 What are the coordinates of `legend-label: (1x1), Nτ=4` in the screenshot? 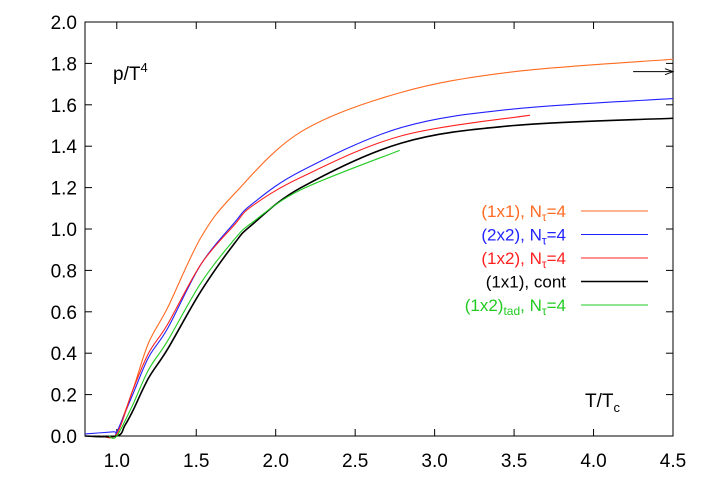 It's located at (523, 213).